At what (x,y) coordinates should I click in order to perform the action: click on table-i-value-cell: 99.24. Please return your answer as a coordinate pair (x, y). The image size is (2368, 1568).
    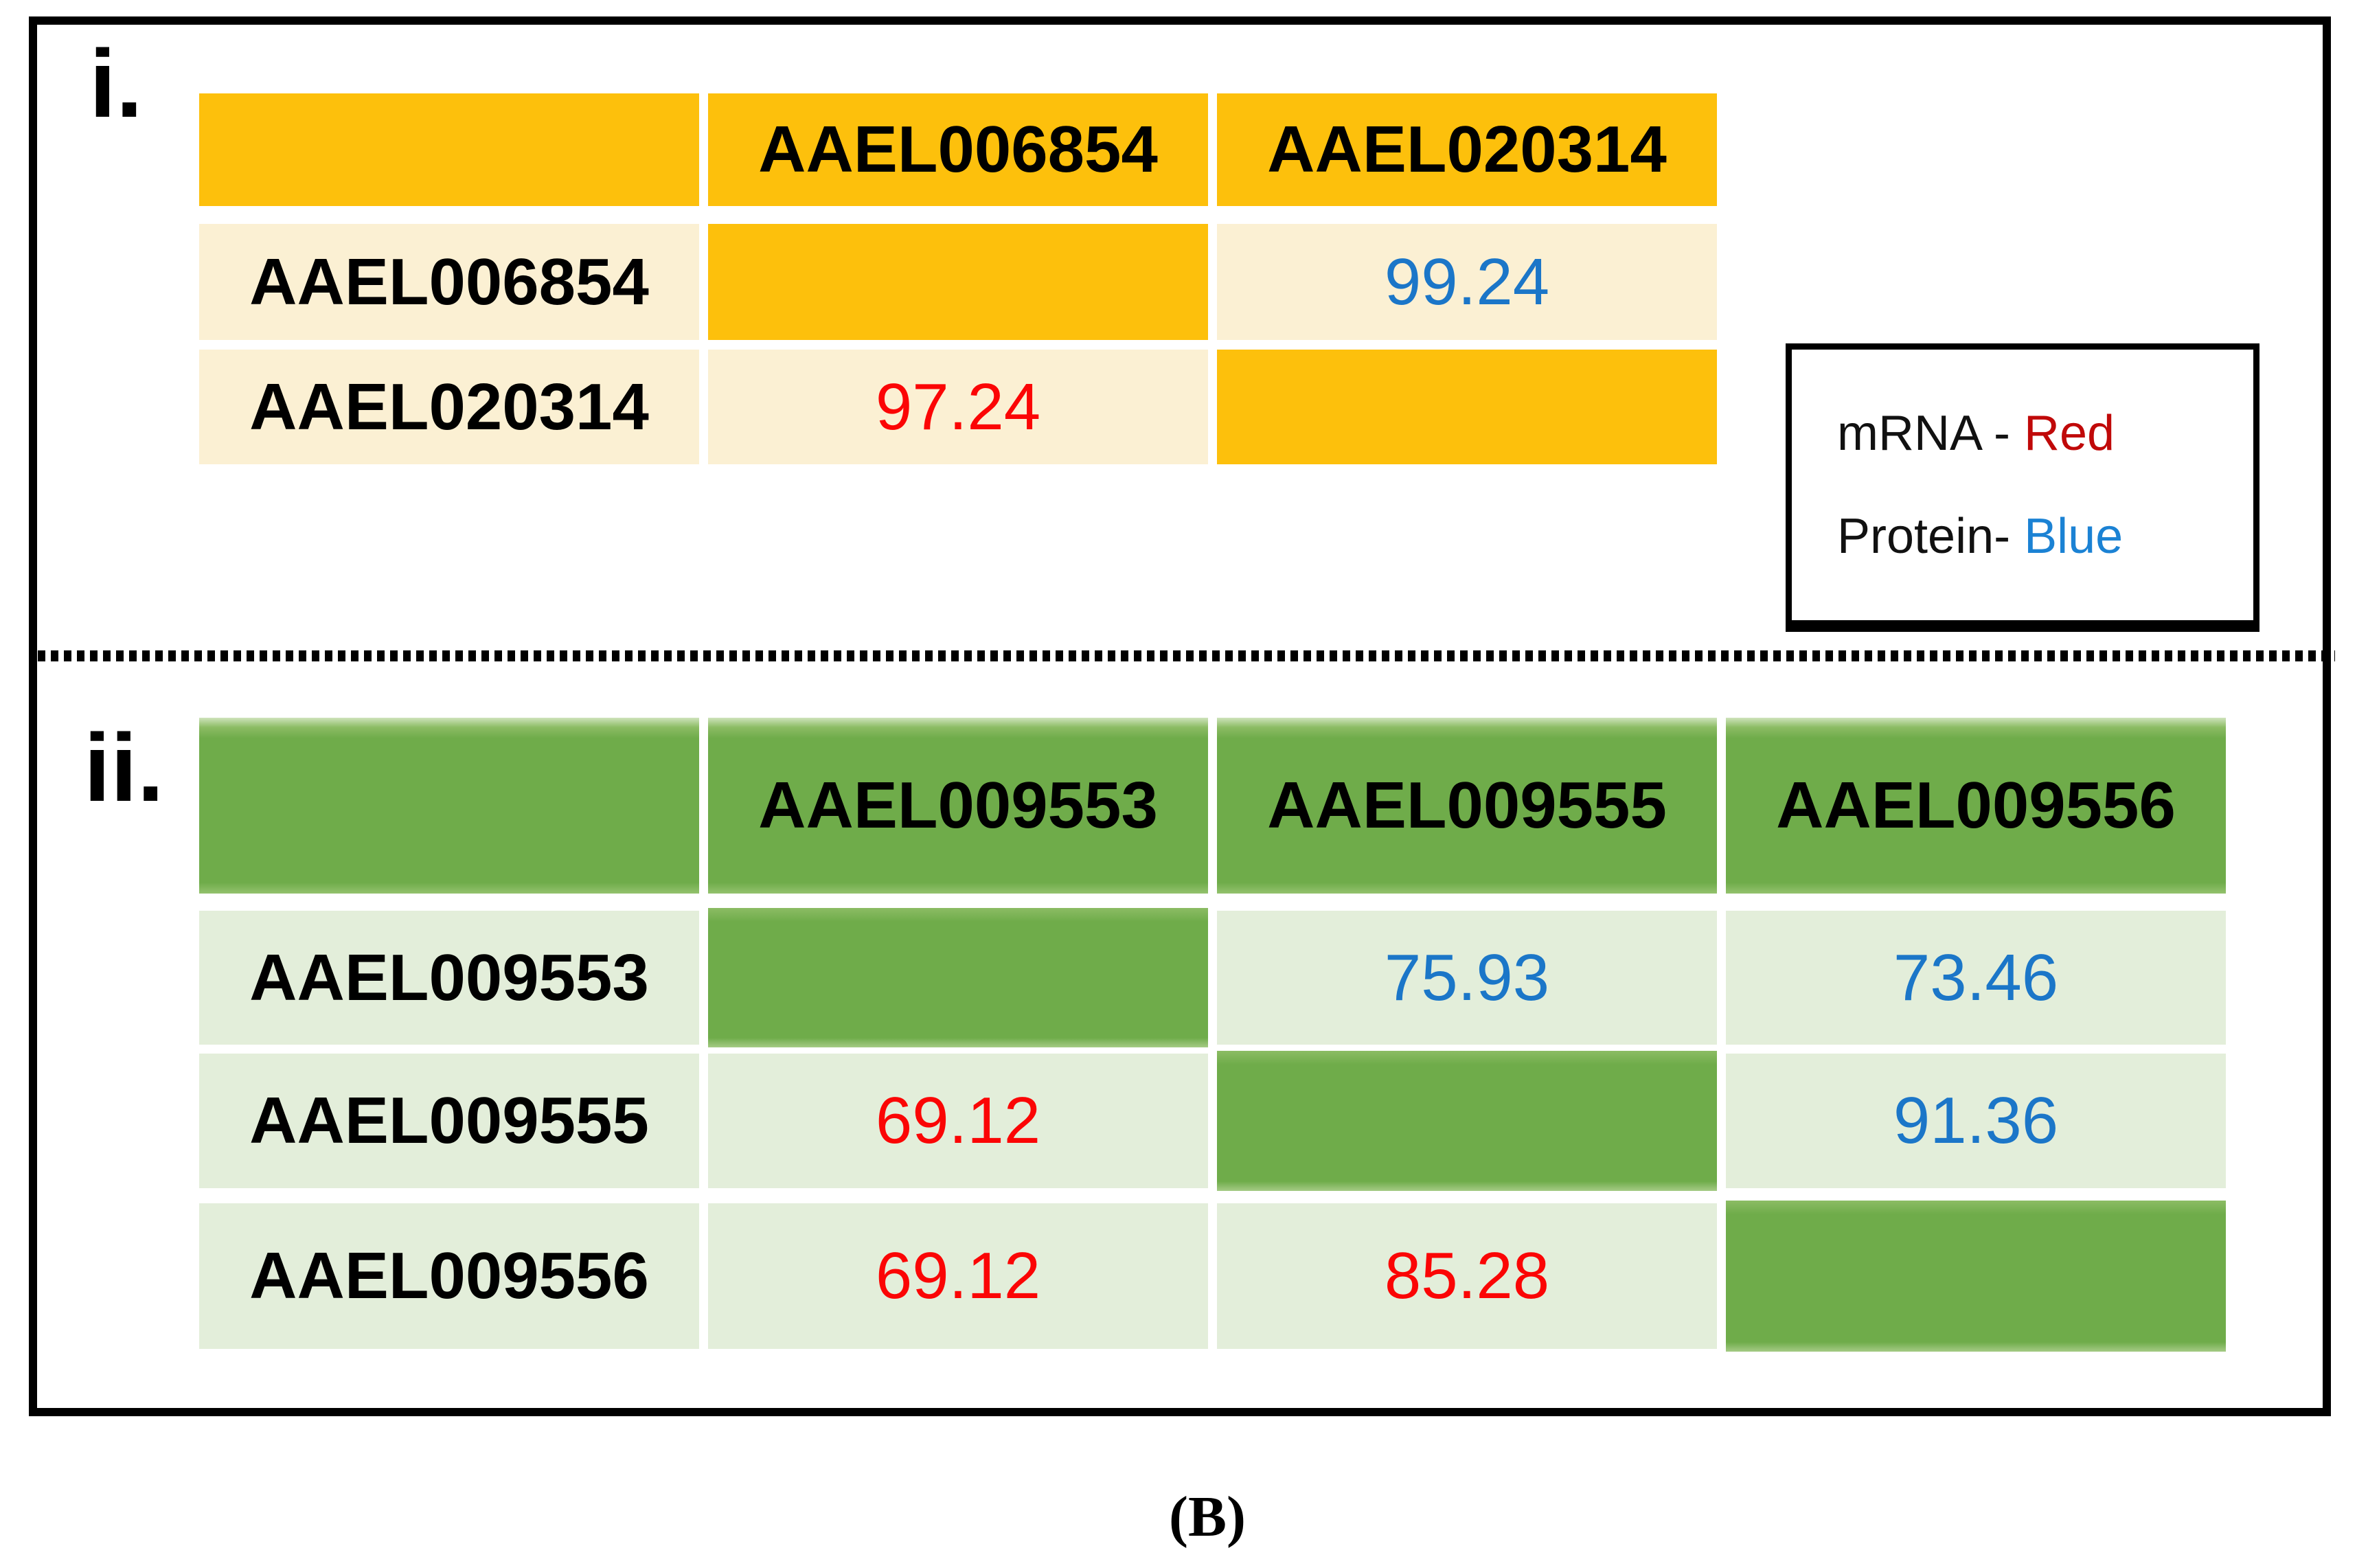
    Looking at the image, I should click on (1467, 282).